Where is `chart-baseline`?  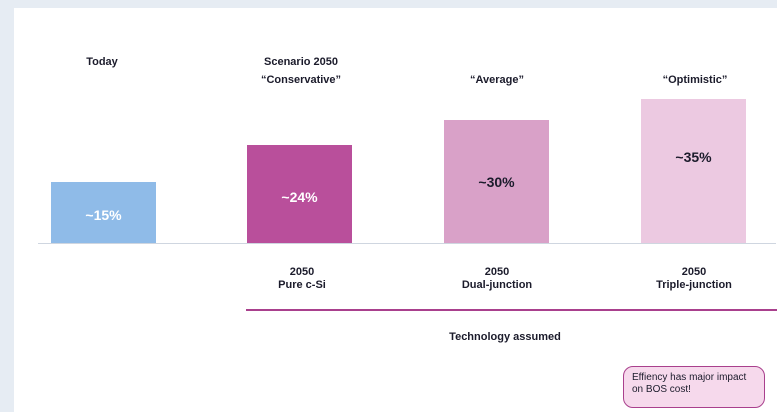 chart-baseline is located at coordinates (407, 243).